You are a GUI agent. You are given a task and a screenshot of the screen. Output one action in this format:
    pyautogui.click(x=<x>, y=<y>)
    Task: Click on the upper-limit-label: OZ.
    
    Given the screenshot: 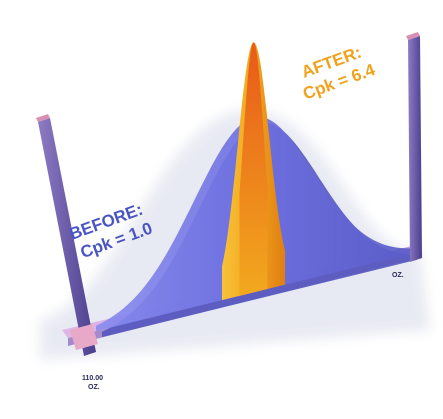 What is the action you would take?
    pyautogui.click(x=398, y=275)
    